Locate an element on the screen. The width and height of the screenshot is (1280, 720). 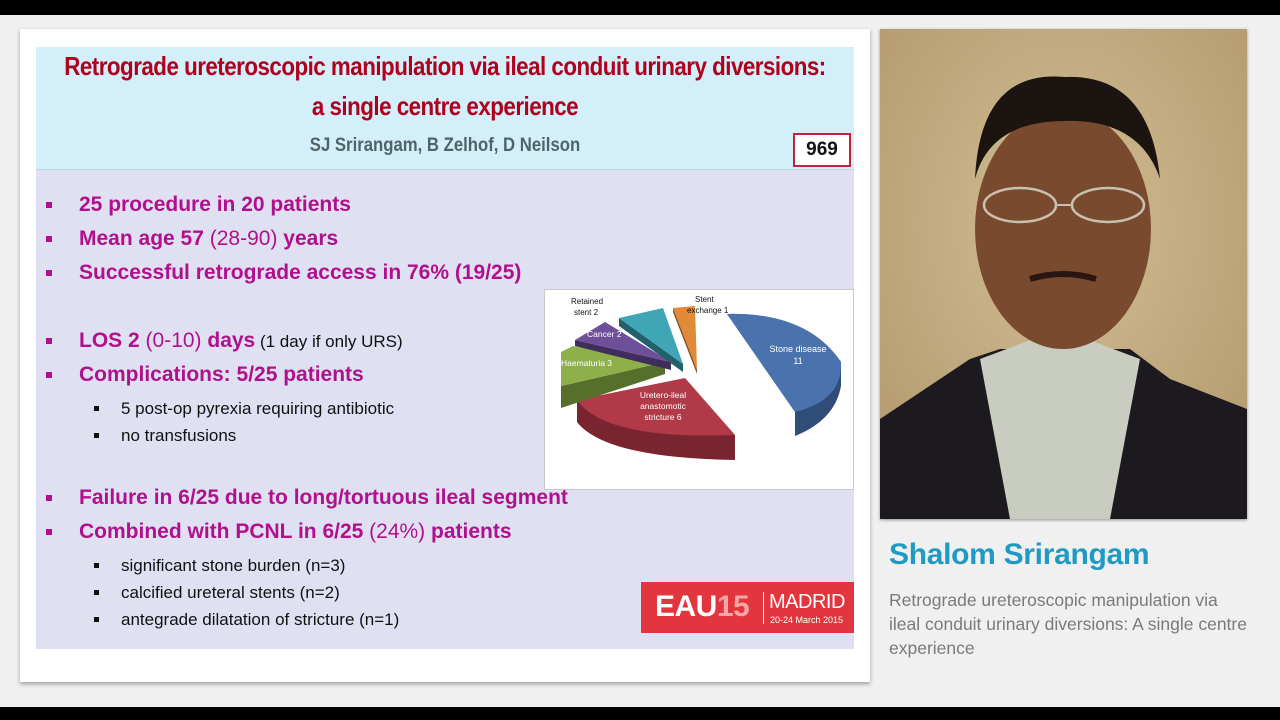
svg-text: anastomotic is located at coordinates (663, 406).